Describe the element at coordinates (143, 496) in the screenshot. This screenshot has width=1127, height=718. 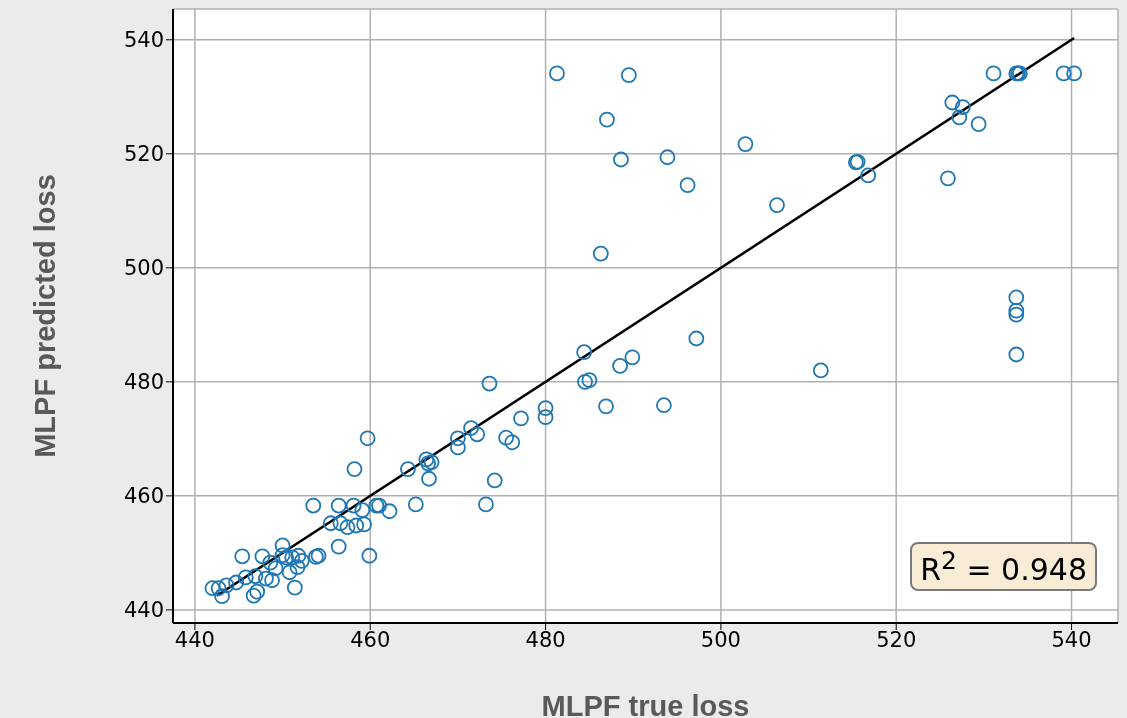
I see `y-tick-label: 460` at that location.